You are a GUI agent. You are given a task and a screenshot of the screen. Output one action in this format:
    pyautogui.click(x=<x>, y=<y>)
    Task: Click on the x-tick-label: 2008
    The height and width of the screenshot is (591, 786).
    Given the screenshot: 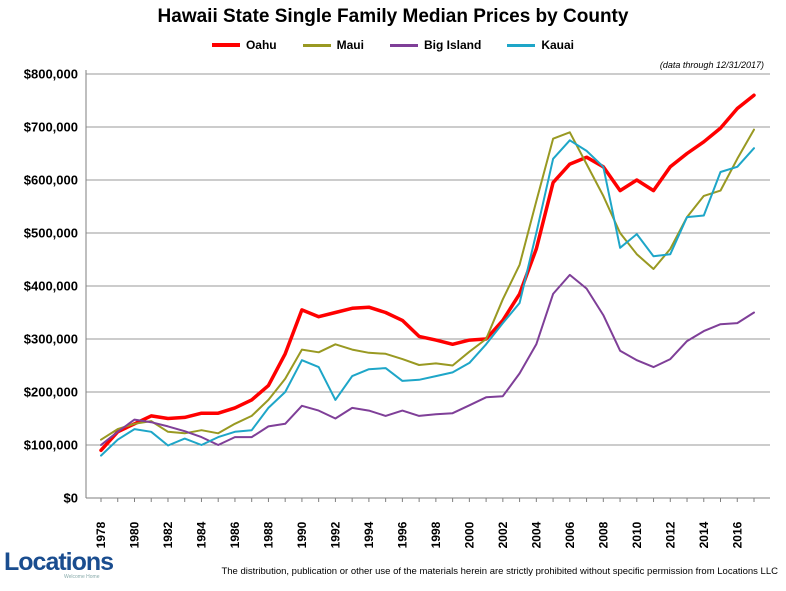 What is the action you would take?
    pyautogui.click(x=603, y=534)
    